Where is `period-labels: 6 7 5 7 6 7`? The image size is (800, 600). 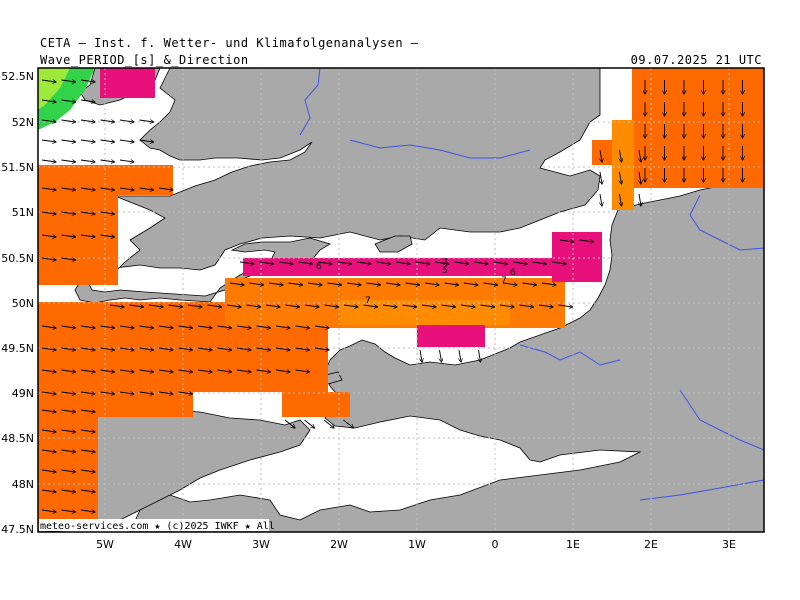
period-labels: 6 7 5 7 6 7 is located at coordinates (416, 282).